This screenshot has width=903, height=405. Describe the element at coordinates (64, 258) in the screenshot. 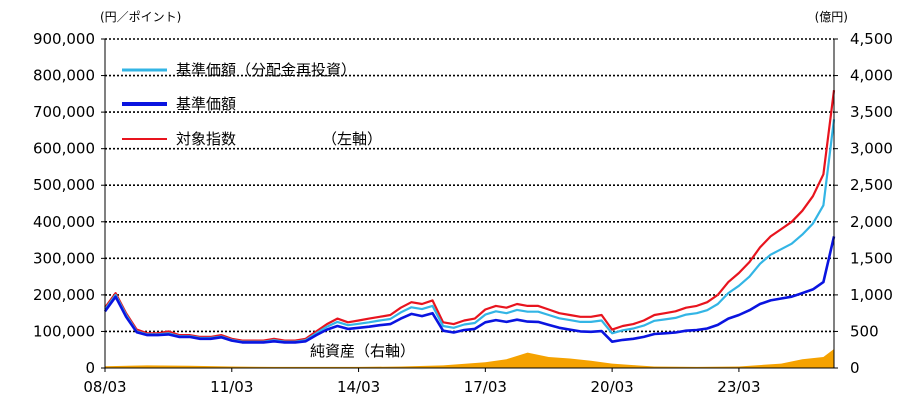

I see `left-tick-label: 300,000` at that location.